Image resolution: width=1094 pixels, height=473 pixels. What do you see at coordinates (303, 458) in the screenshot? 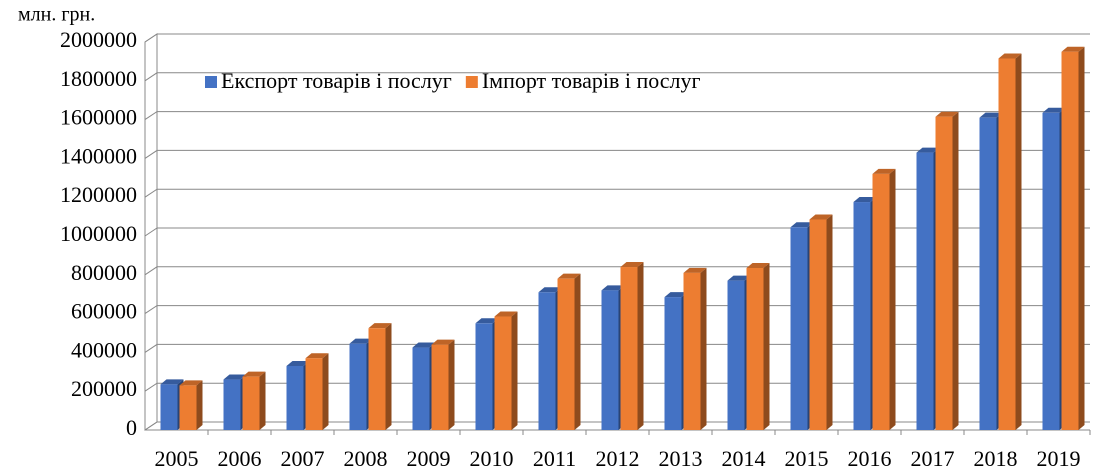
I see `x-tick-label: 2007` at bounding box center [303, 458].